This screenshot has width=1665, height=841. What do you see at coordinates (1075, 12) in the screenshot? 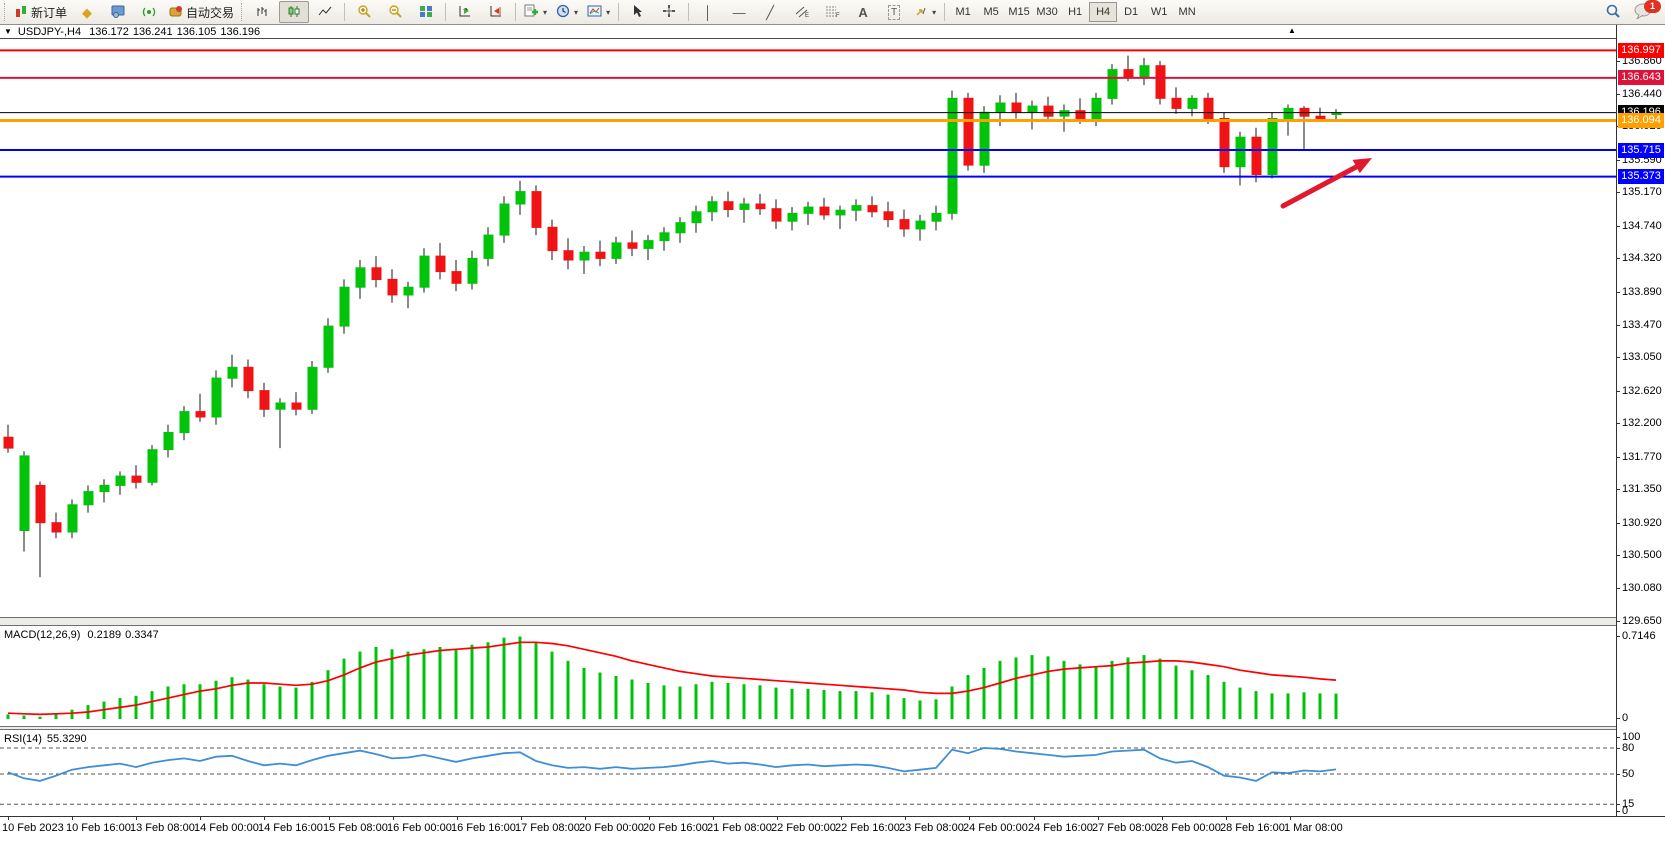
I see `timeframe-button-H1: H1` at bounding box center [1075, 12].